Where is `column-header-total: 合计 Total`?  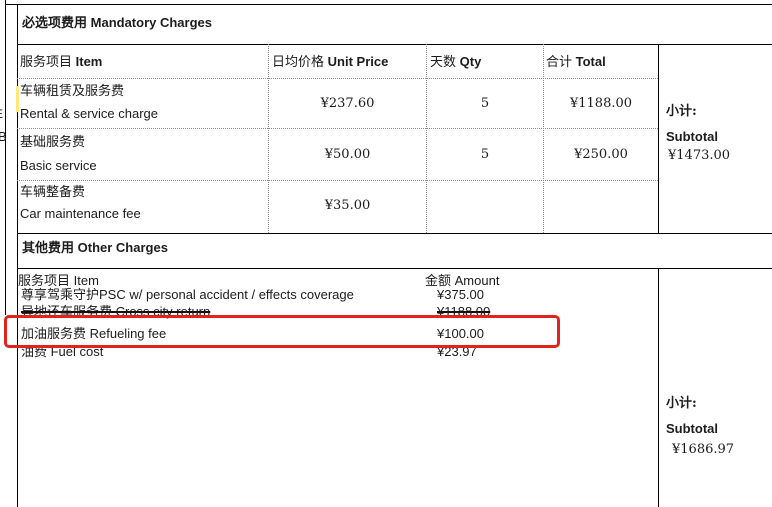 column-header-total: 合计 Total is located at coordinates (576, 62).